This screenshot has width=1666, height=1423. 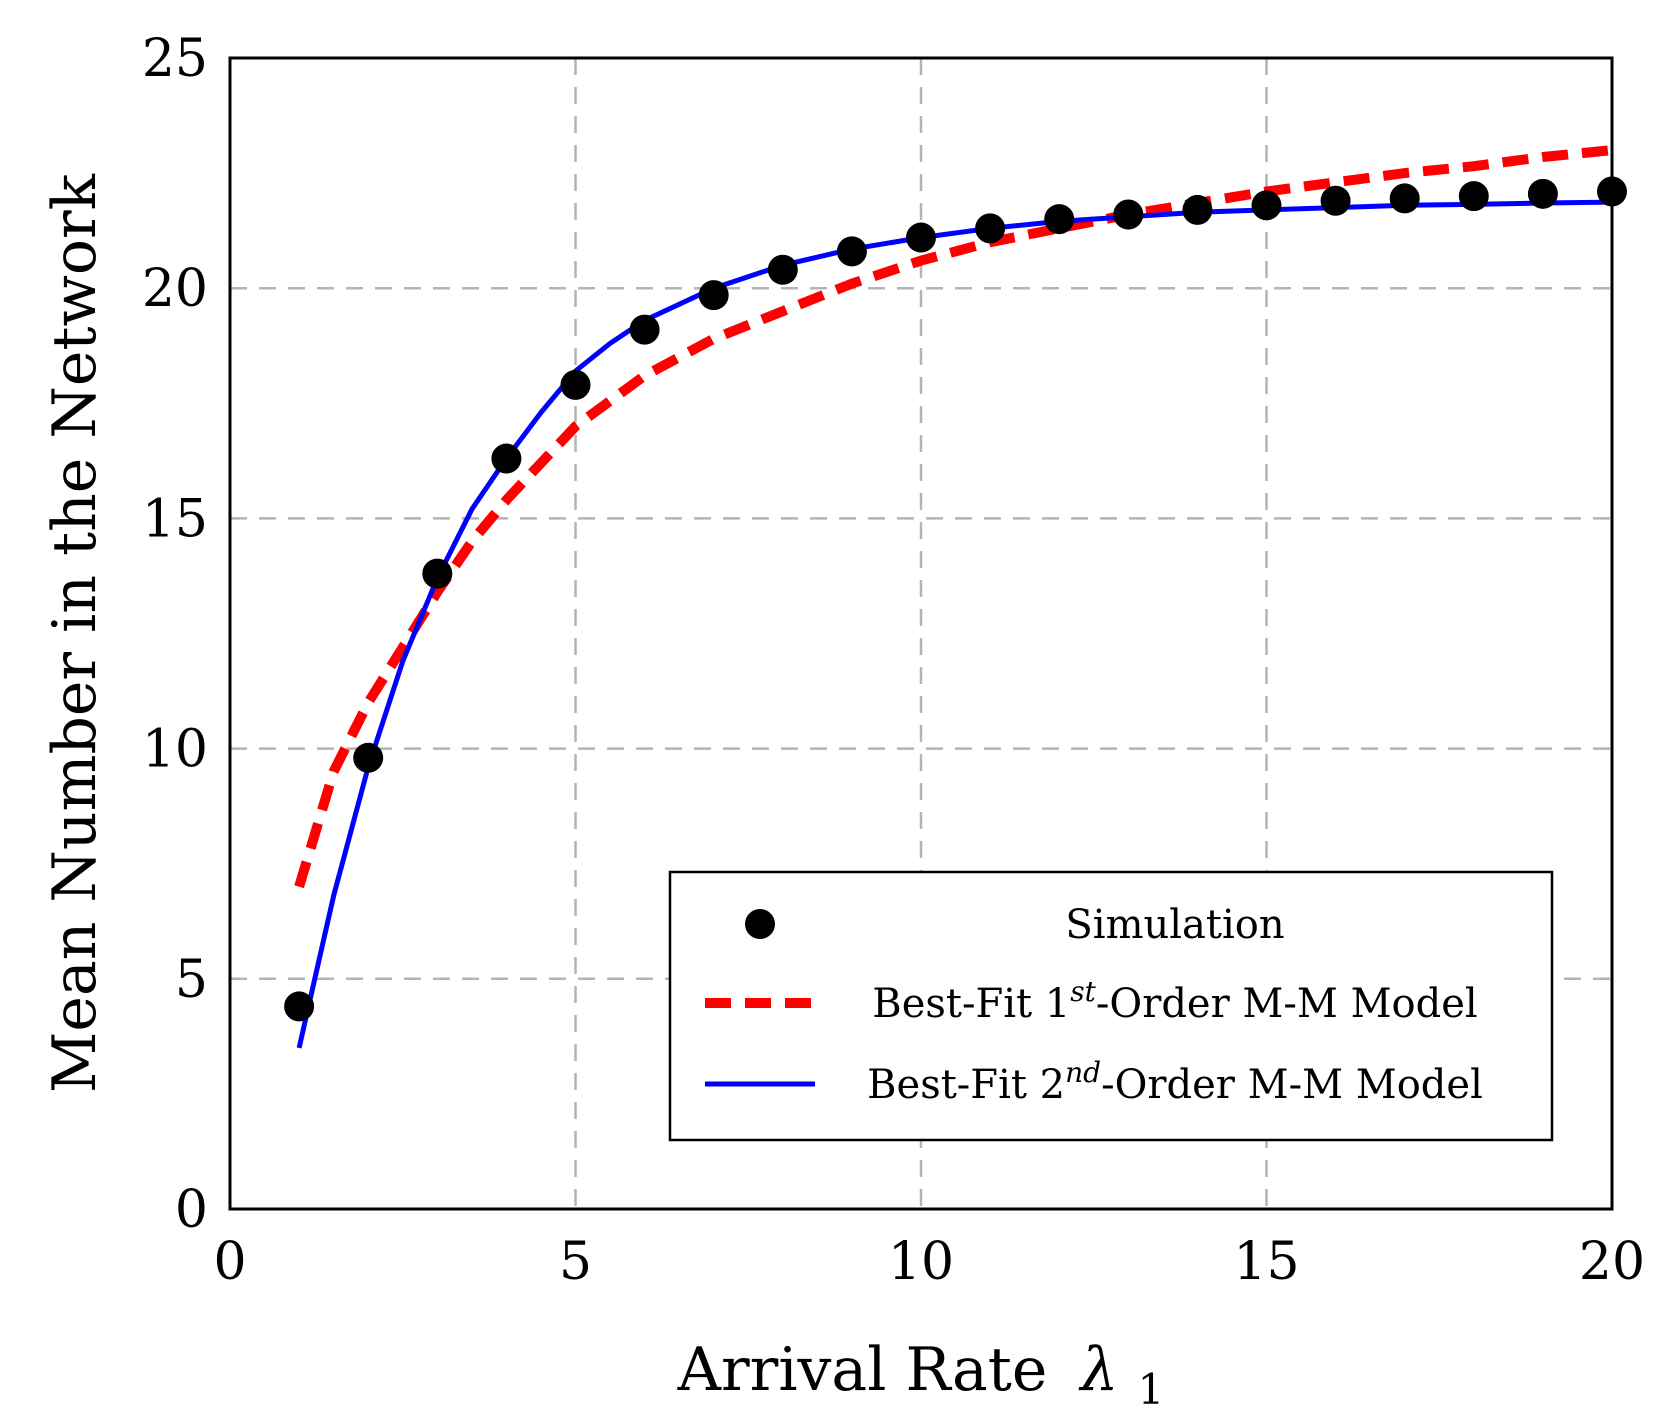 I want to click on x-tick-label: 20, so click(x=1612, y=1262).